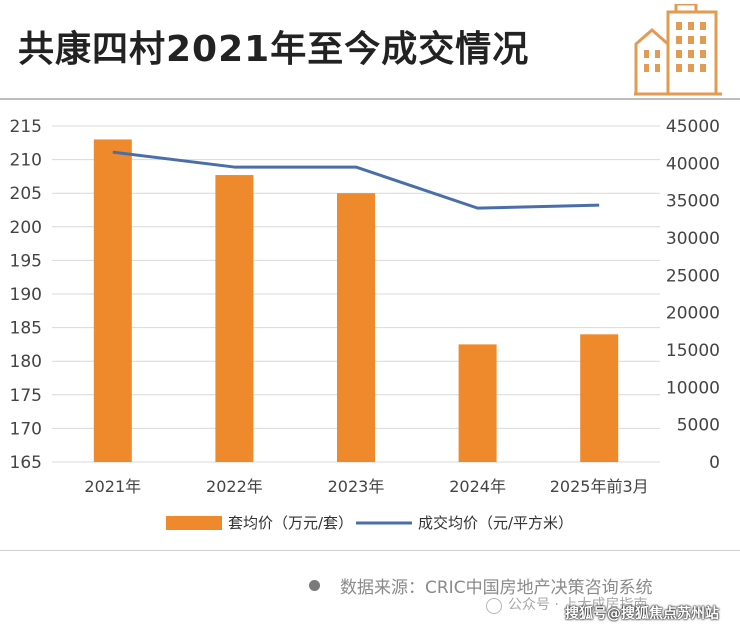 The height and width of the screenshot is (628, 740). I want to click on wechat-icon, so click(494, 606).